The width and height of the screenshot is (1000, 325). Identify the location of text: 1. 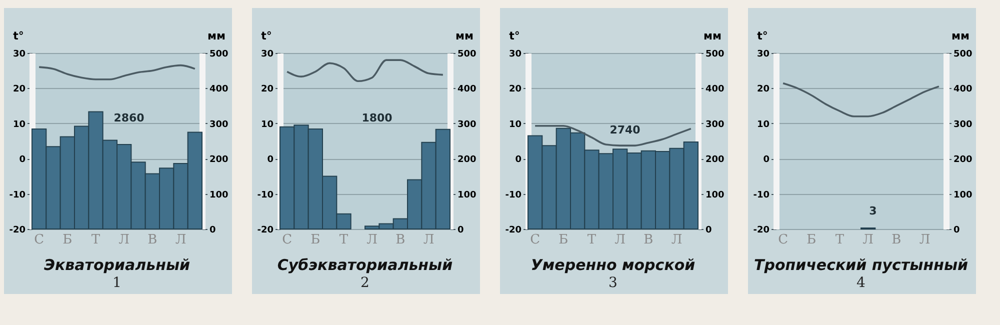
(117, 283).